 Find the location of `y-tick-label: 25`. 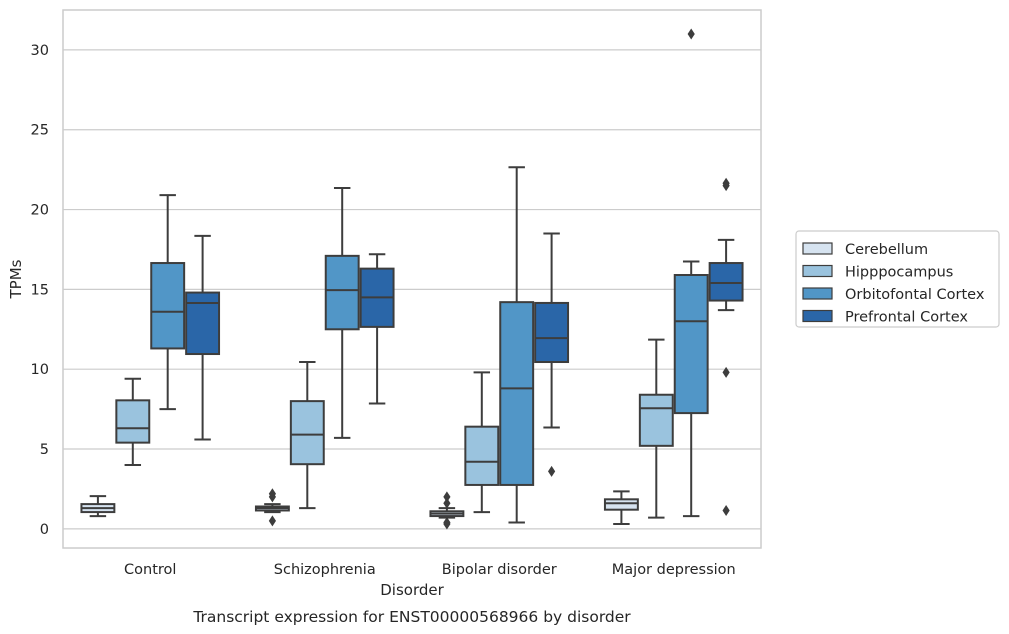

y-tick-label: 25 is located at coordinates (40, 131).